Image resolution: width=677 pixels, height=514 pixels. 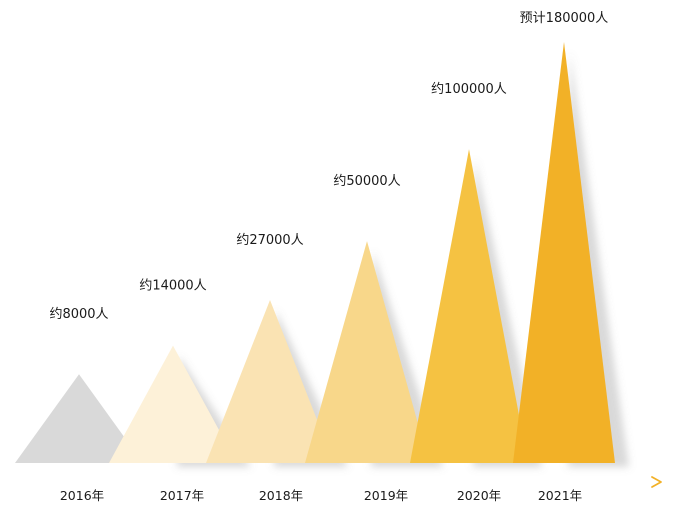 What do you see at coordinates (79, 418) in the screenshot?
I see `peak-bar-2016年` at bounding box center [79, 418].